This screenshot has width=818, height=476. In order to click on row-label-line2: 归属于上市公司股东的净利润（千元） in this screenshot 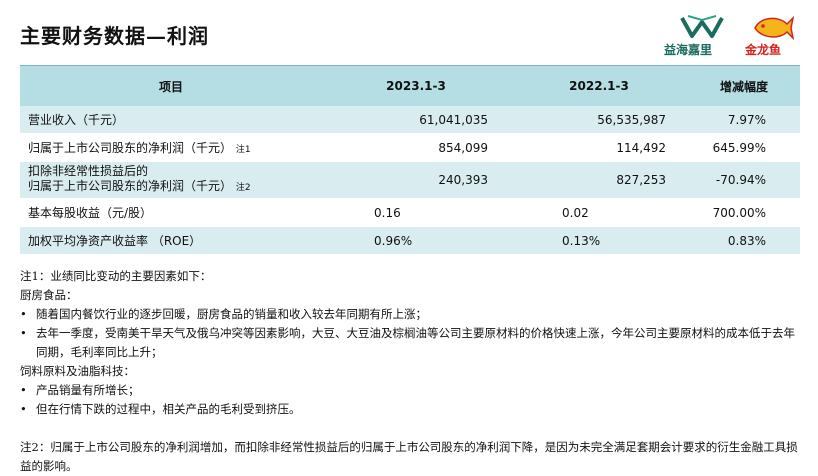, I will do `click(130, 186)`.